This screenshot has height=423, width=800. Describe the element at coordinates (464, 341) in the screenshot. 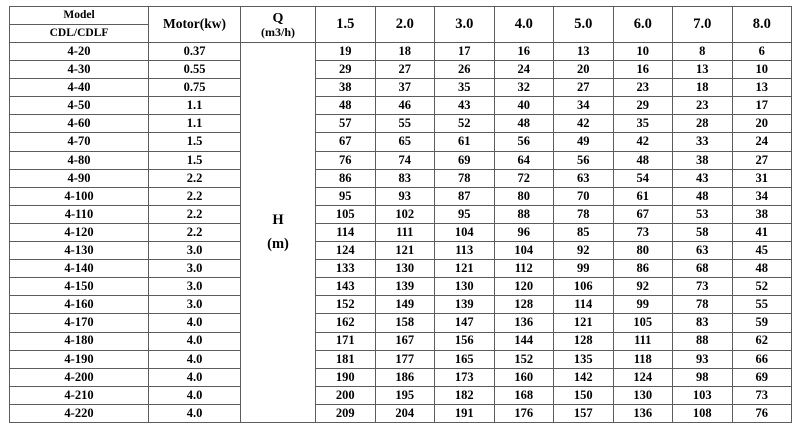

I see `cell-head-value: 156` at that location.